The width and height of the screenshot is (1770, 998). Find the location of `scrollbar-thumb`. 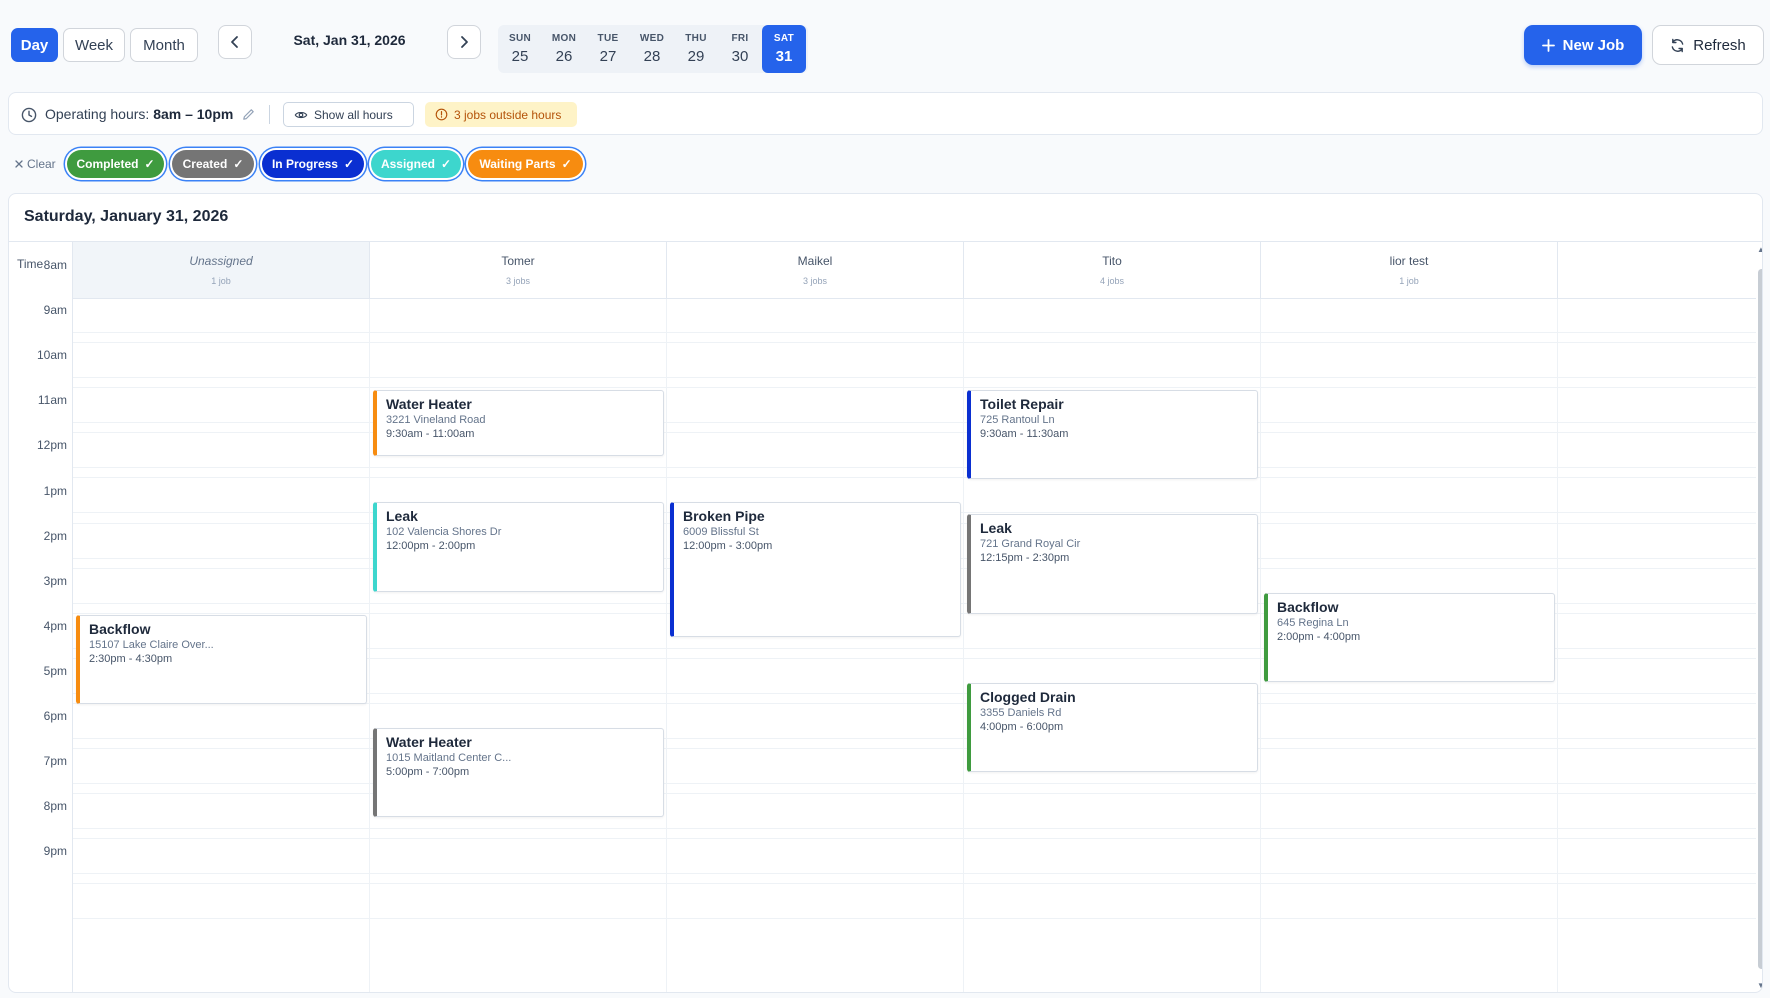

scrollbar-thumb is located at coordinates (1760, 619).